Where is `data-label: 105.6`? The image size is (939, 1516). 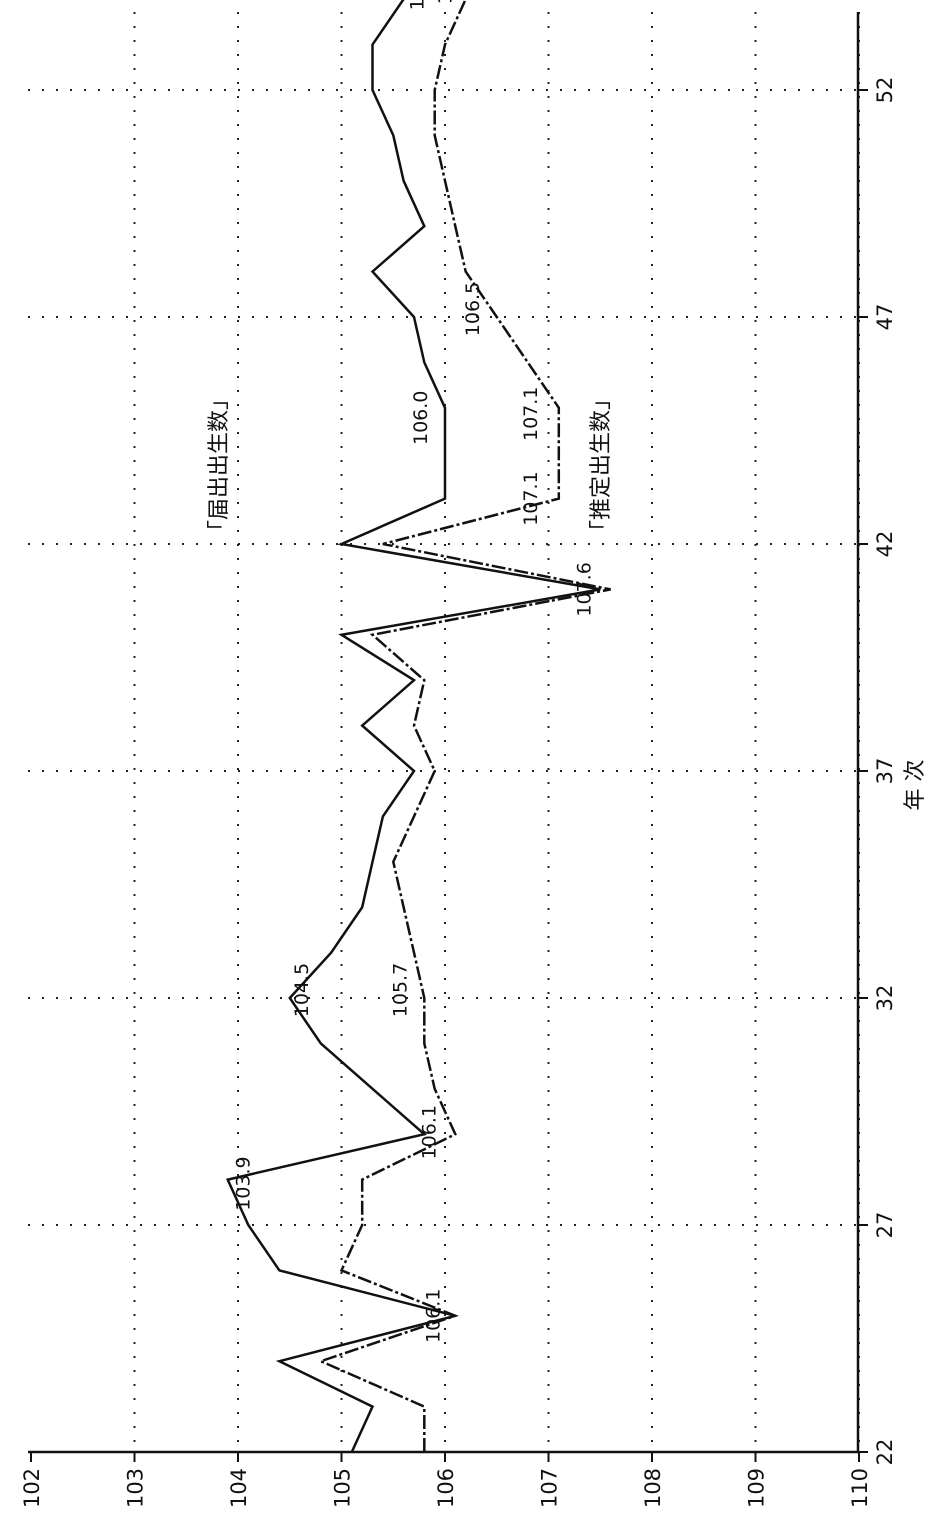 data-label: 105.6 is located at coordinates (418, 5).